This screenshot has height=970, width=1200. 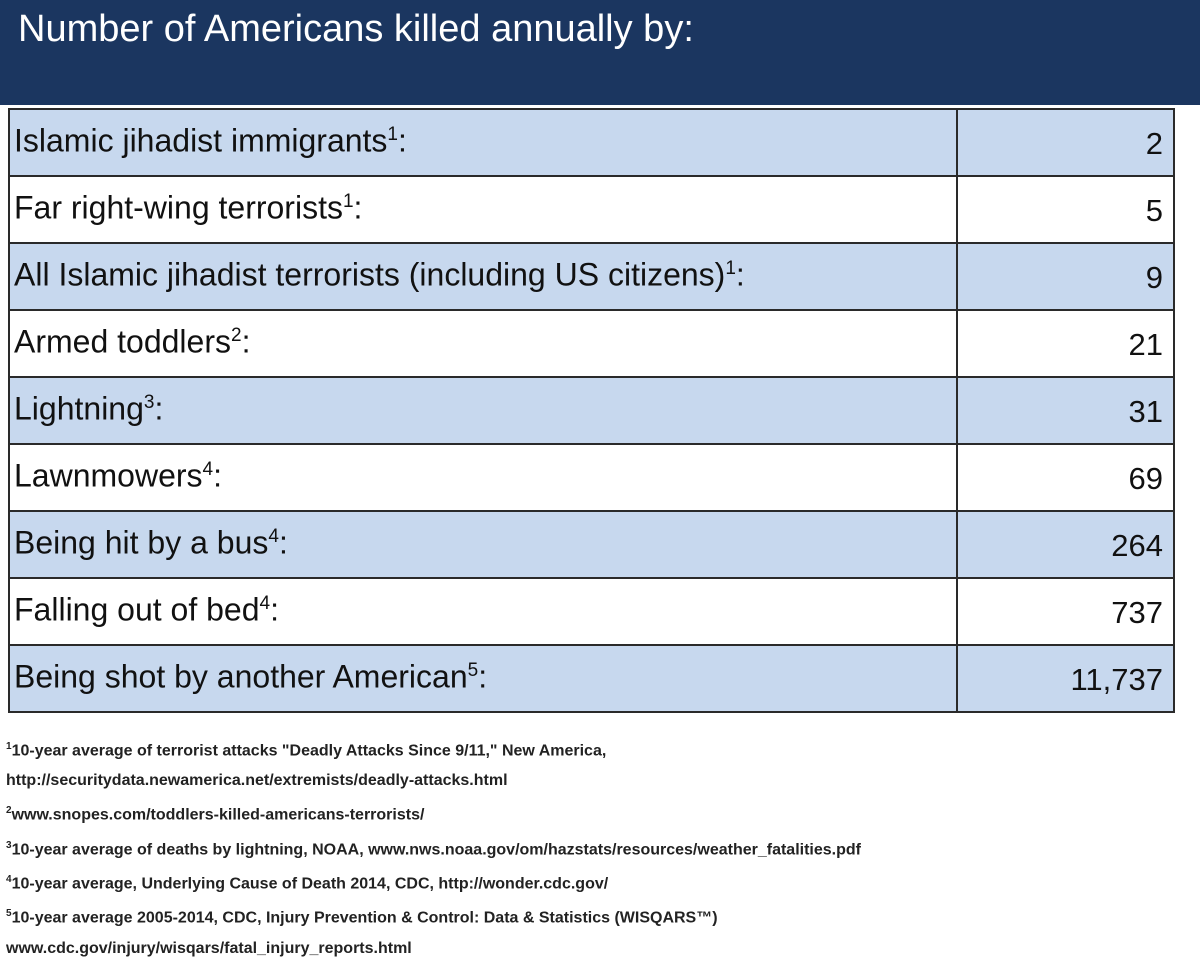 What do you see at coordinates (137, 609) in the screenshot?
I see `row-label: Falling out of bed` at bounding box center [137, 609].